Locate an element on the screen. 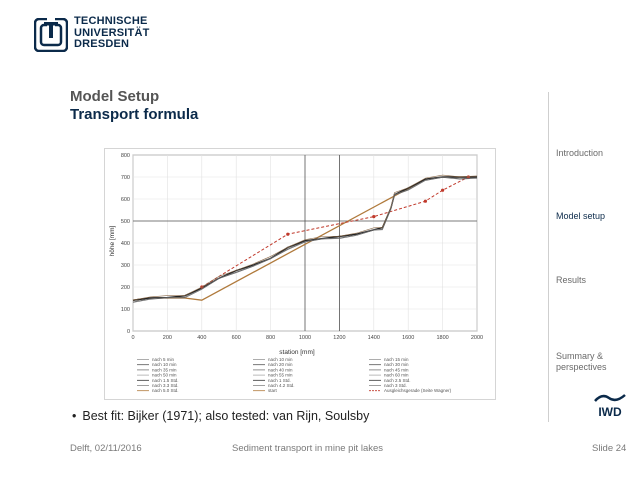 Image resolution: width=638 pixels, height=479 pixels. legend-label: nach 35 min is located at coordinates (164, 369).